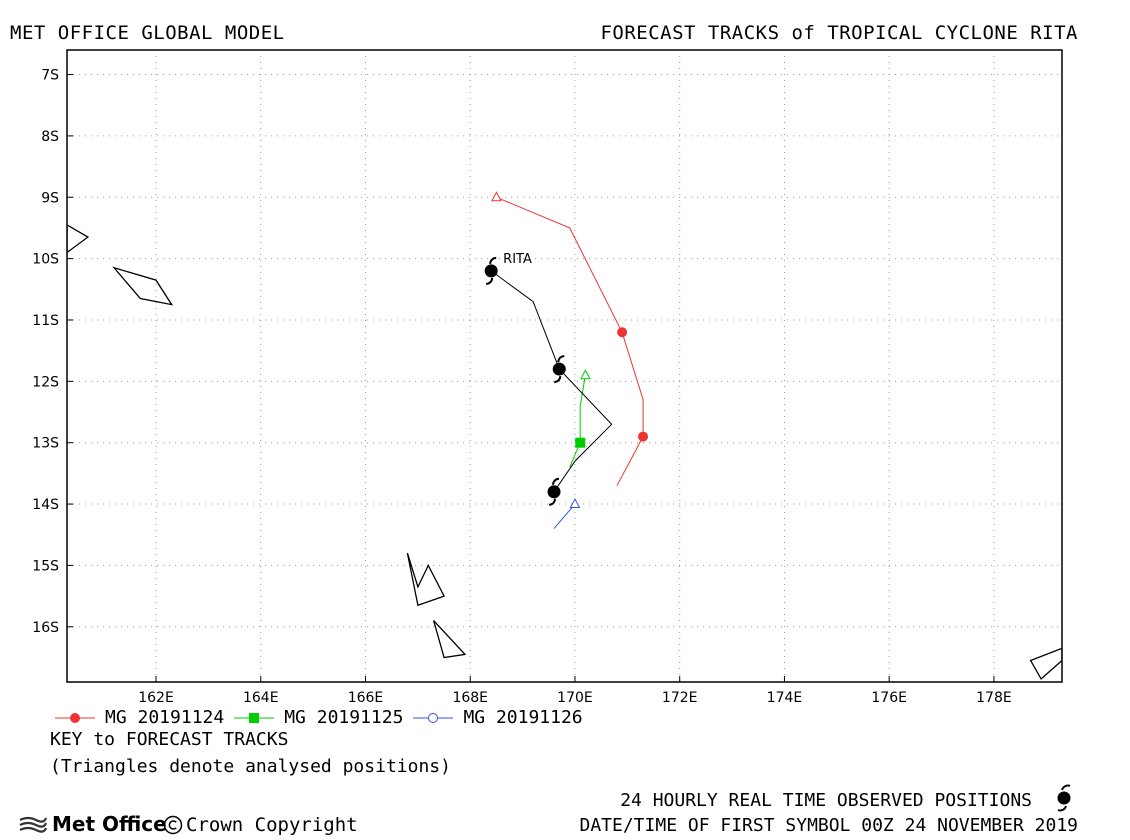  I want to click on copyright-text: Crown Copyright, so click(272, 825).